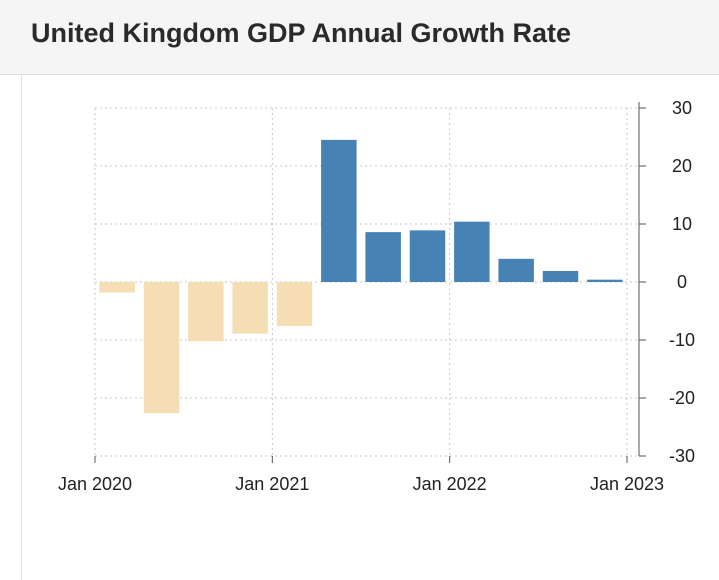  Describe the element at coordinates (682, 282) in the screenshot. I see `y-tick-label: 0` at that location.